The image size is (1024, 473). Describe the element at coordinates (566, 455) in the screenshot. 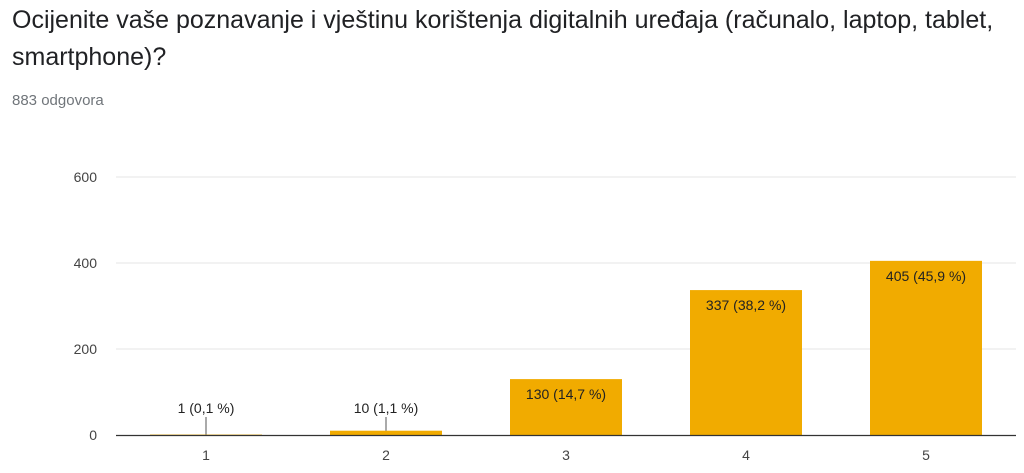

I see `x-tick-label: 3` at that location.